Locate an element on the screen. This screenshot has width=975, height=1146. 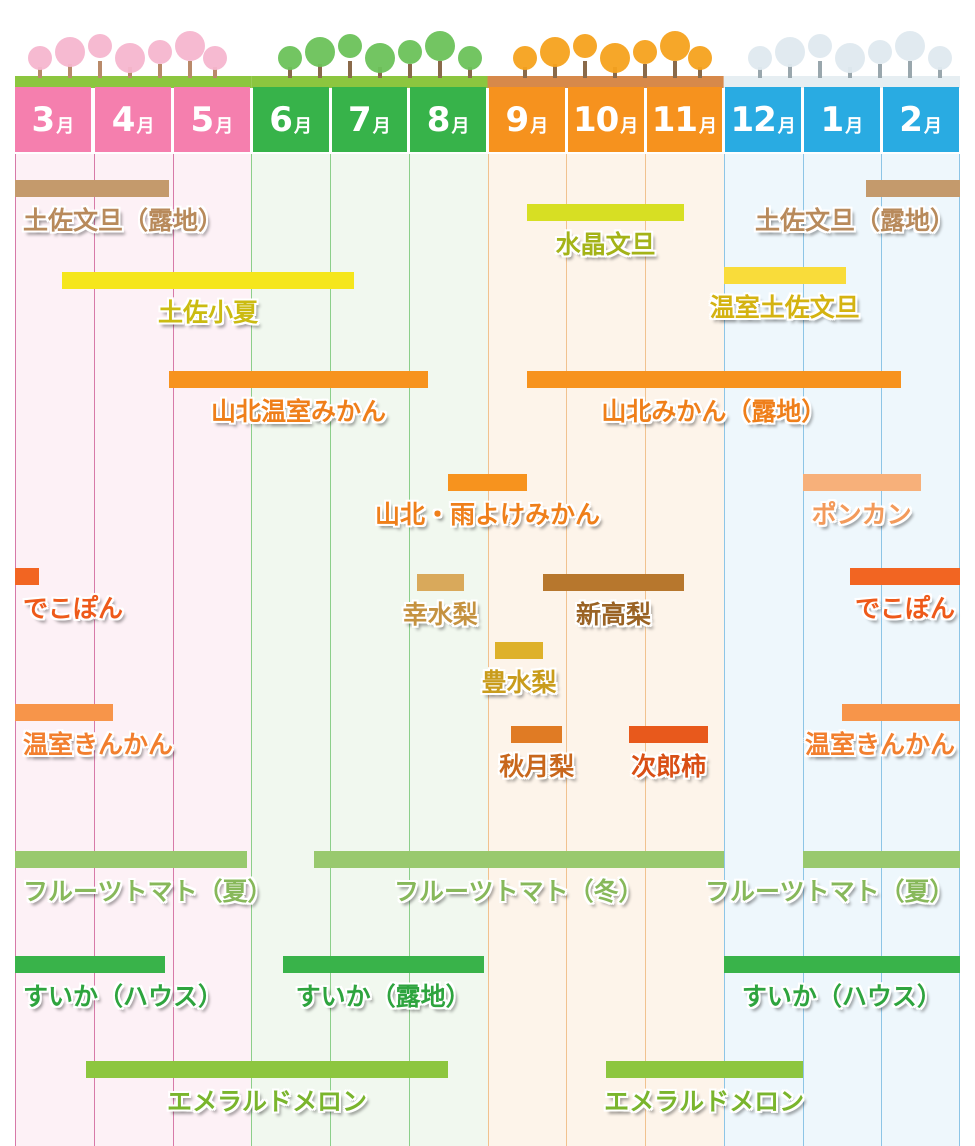
harvest-label: 山北温室みかん is located at coordinates (299, 411).